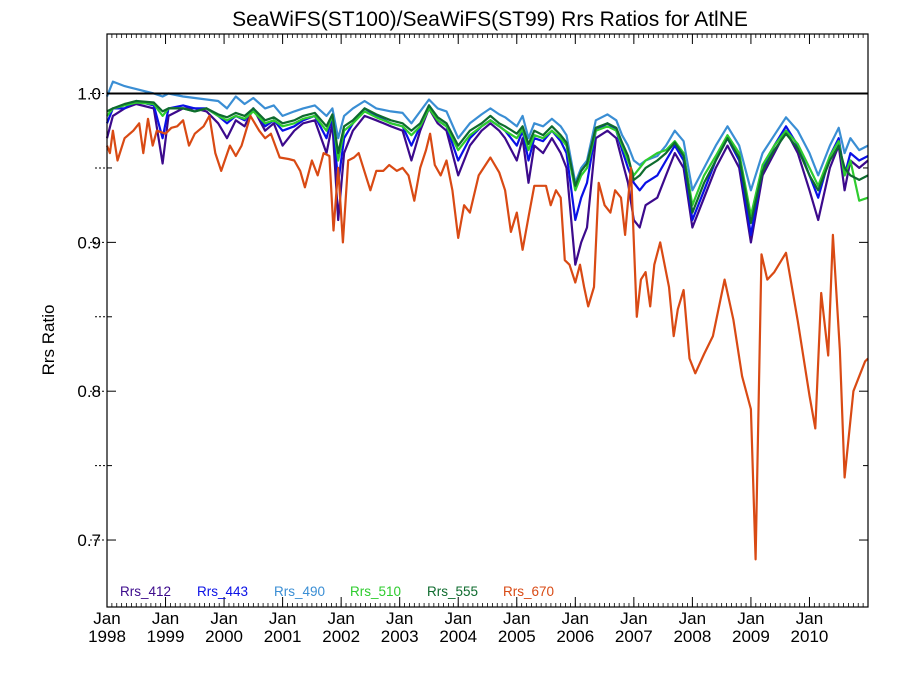 The image size is (900, 680). Describe the element at coordinates (89, 391) in the screenshot. I see `y-tick-label: 0.8` at that location.